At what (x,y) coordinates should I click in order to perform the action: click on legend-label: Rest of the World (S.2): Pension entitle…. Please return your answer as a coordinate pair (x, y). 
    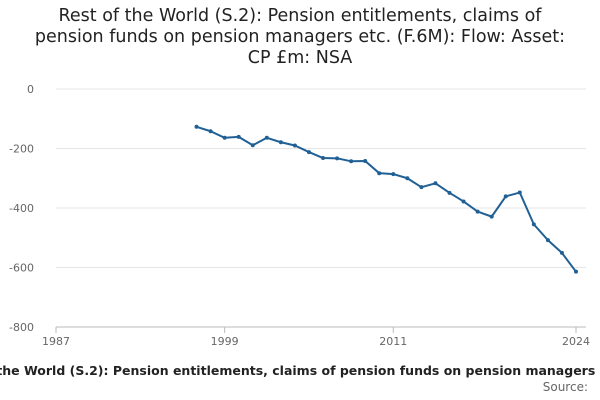
    Looking at the image, I should click on (300, 370).